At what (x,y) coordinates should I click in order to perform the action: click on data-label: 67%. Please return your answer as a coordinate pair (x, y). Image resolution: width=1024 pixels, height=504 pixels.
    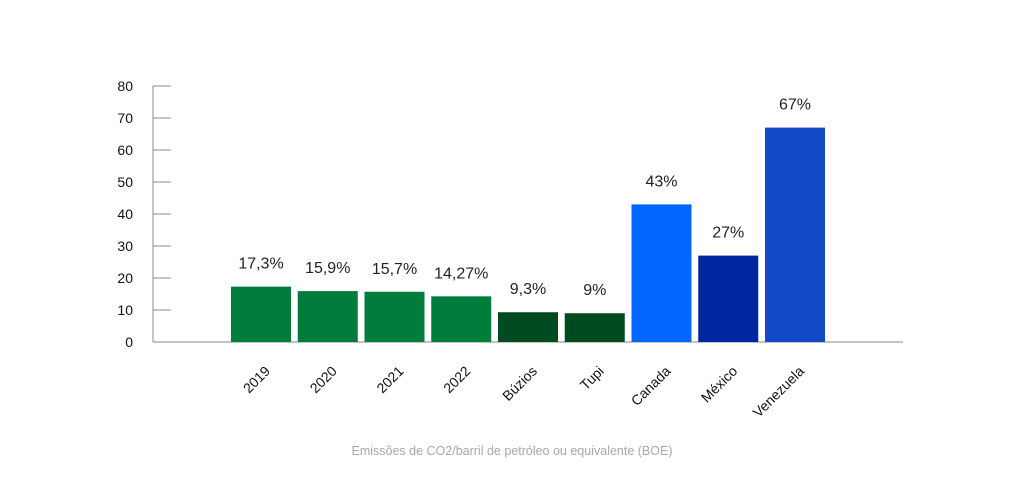
    Looking at the image, I should click on (795, 105).